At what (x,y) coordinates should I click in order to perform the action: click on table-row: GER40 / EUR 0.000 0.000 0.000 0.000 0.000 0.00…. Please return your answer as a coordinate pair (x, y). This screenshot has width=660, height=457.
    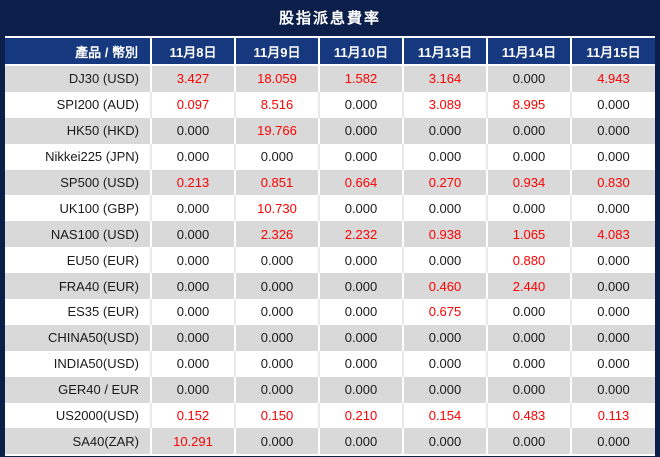
    Looking at the image, I should click on (330, 389).